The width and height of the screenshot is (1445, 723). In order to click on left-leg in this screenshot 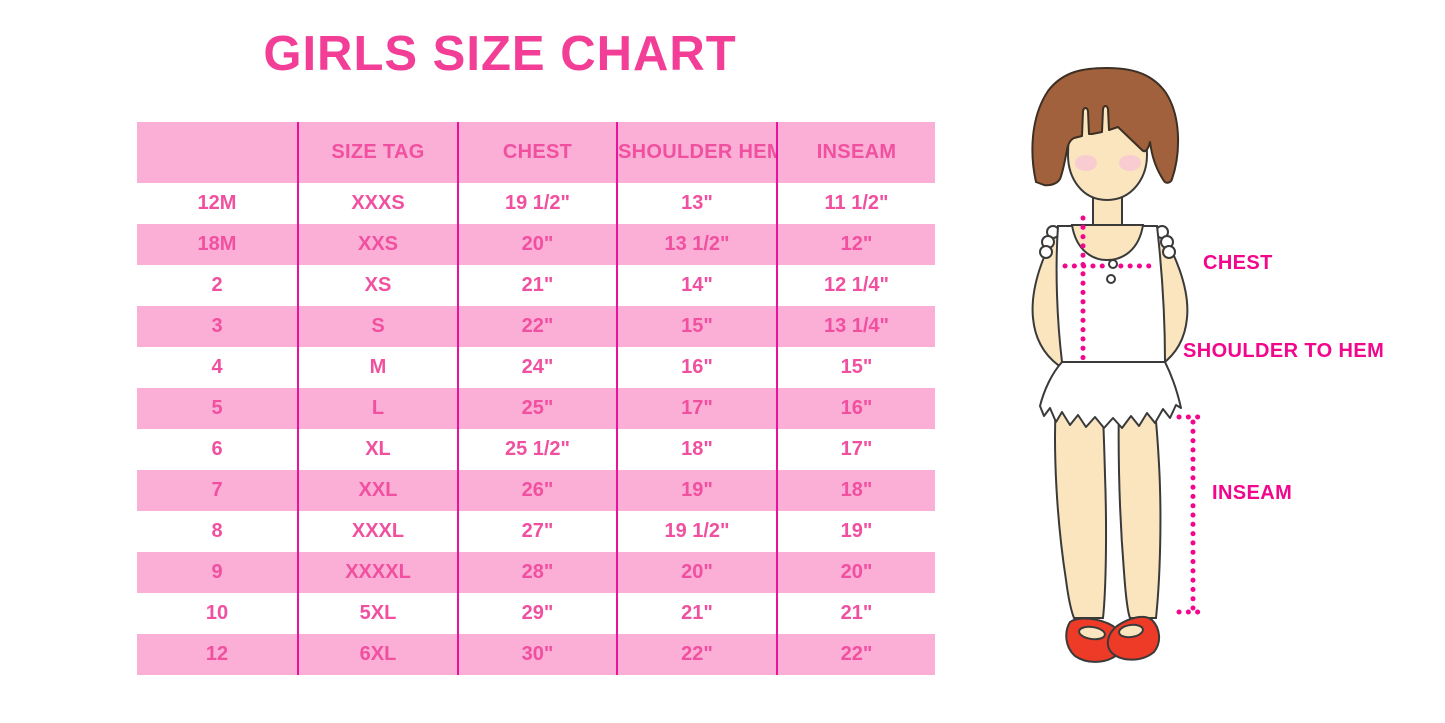, I will do `click(1081, 508)`.